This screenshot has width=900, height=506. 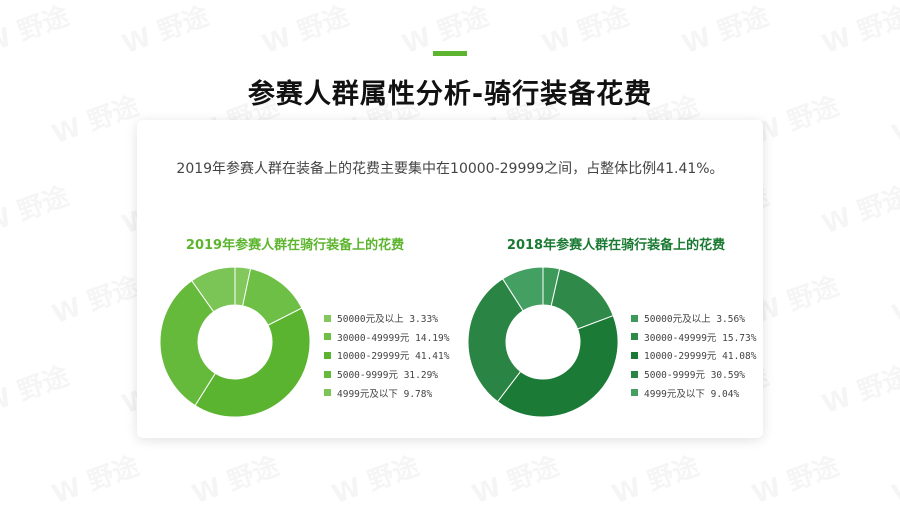 I want to click on chart-2018-title: 2018年参赛人群在骑行装备上的花费, so click(x=616, y=245).